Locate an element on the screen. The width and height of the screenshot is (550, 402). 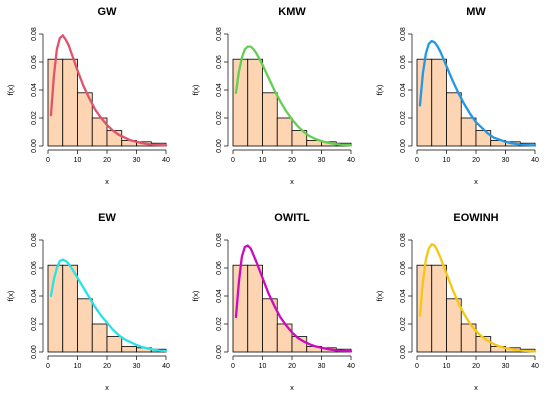
chart-panel: MW 0 10 20 30 40 x 0.00 0.02 0.04 0.06 0.08 f(x) is located at coordinates (457, 96).